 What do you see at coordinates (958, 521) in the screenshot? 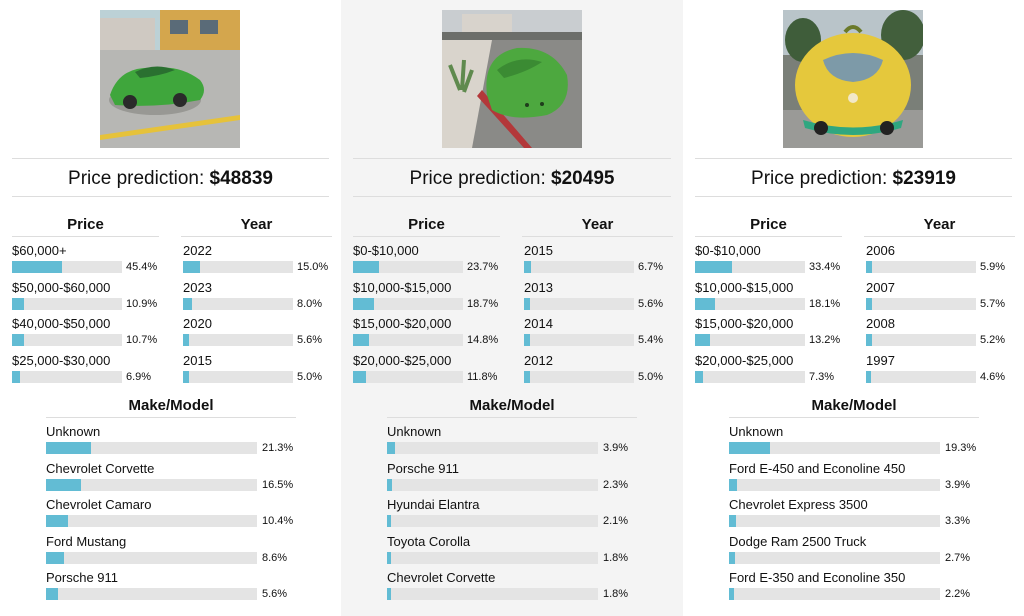
I see `probability-percent: 3.3%` at bounding box center [958, 521].